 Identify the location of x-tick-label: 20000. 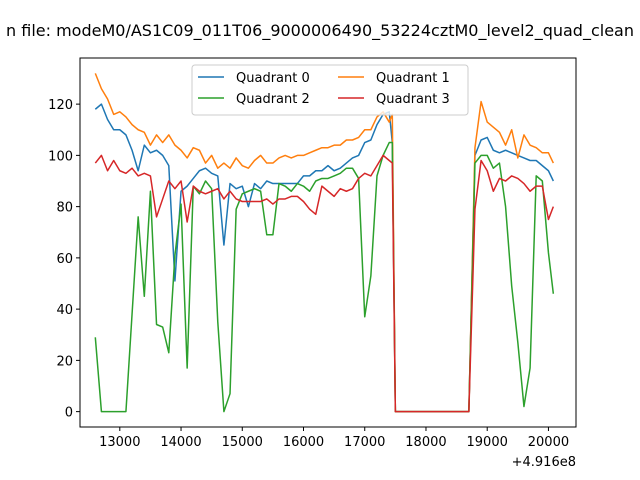
(548, 442).